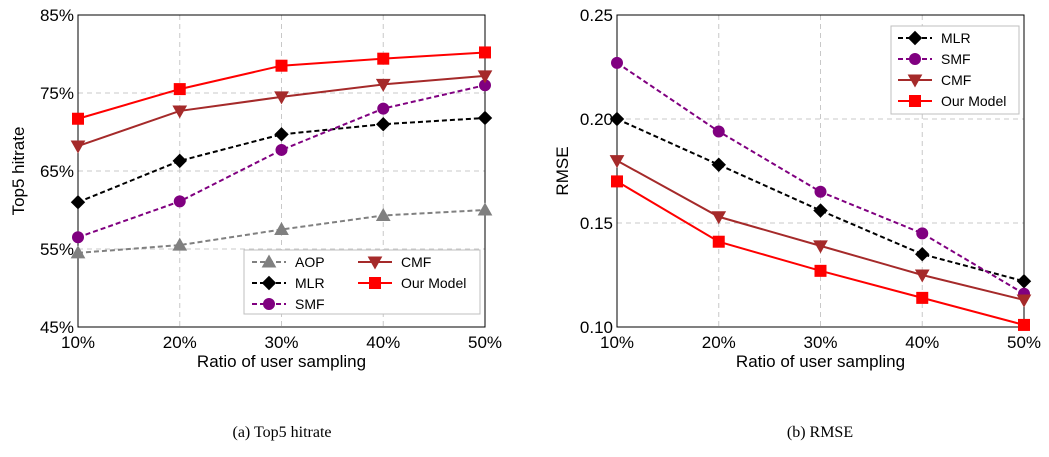 The height and width of the screenshot is (457, 1049). What do you see at coordinates (57, 15) in the screenshot?
I see `y-tick-label: 85%` at bounding box center [57, 15].